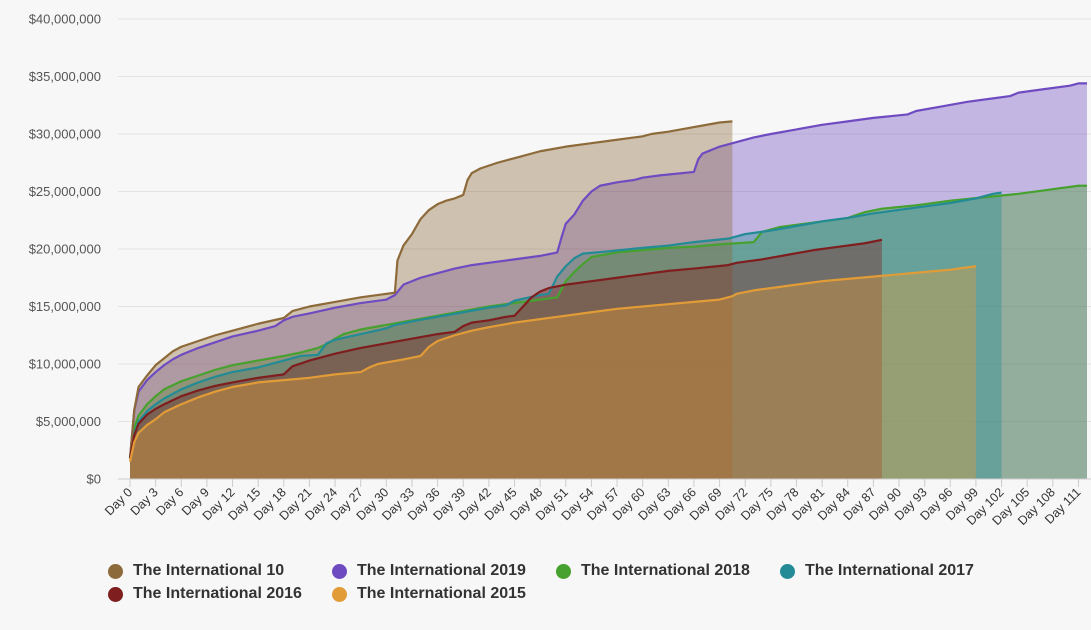 This screenshot has width=1091, height=630. I want to click on y-tick-label: $15,000,000, so click(65, 306).